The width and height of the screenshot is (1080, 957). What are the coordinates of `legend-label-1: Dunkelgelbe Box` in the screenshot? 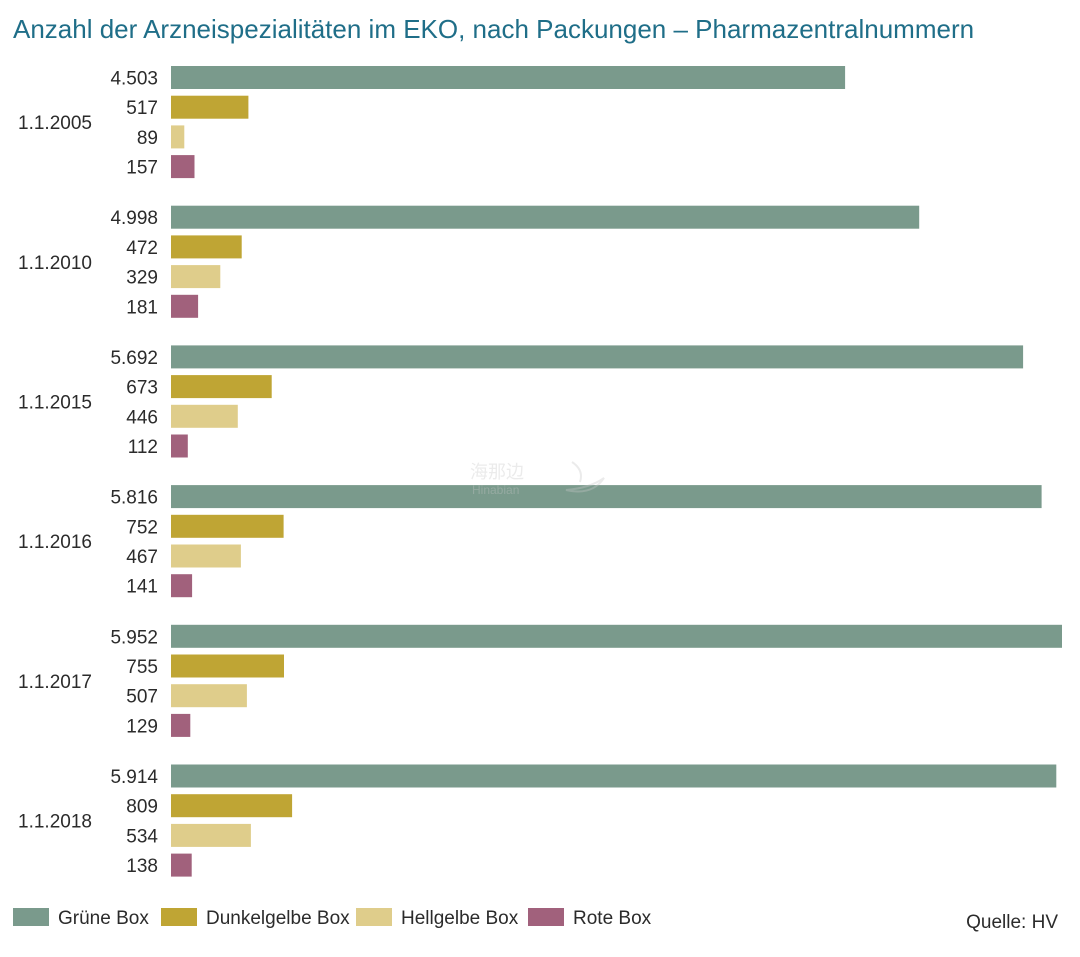 It's located at (278, 918).